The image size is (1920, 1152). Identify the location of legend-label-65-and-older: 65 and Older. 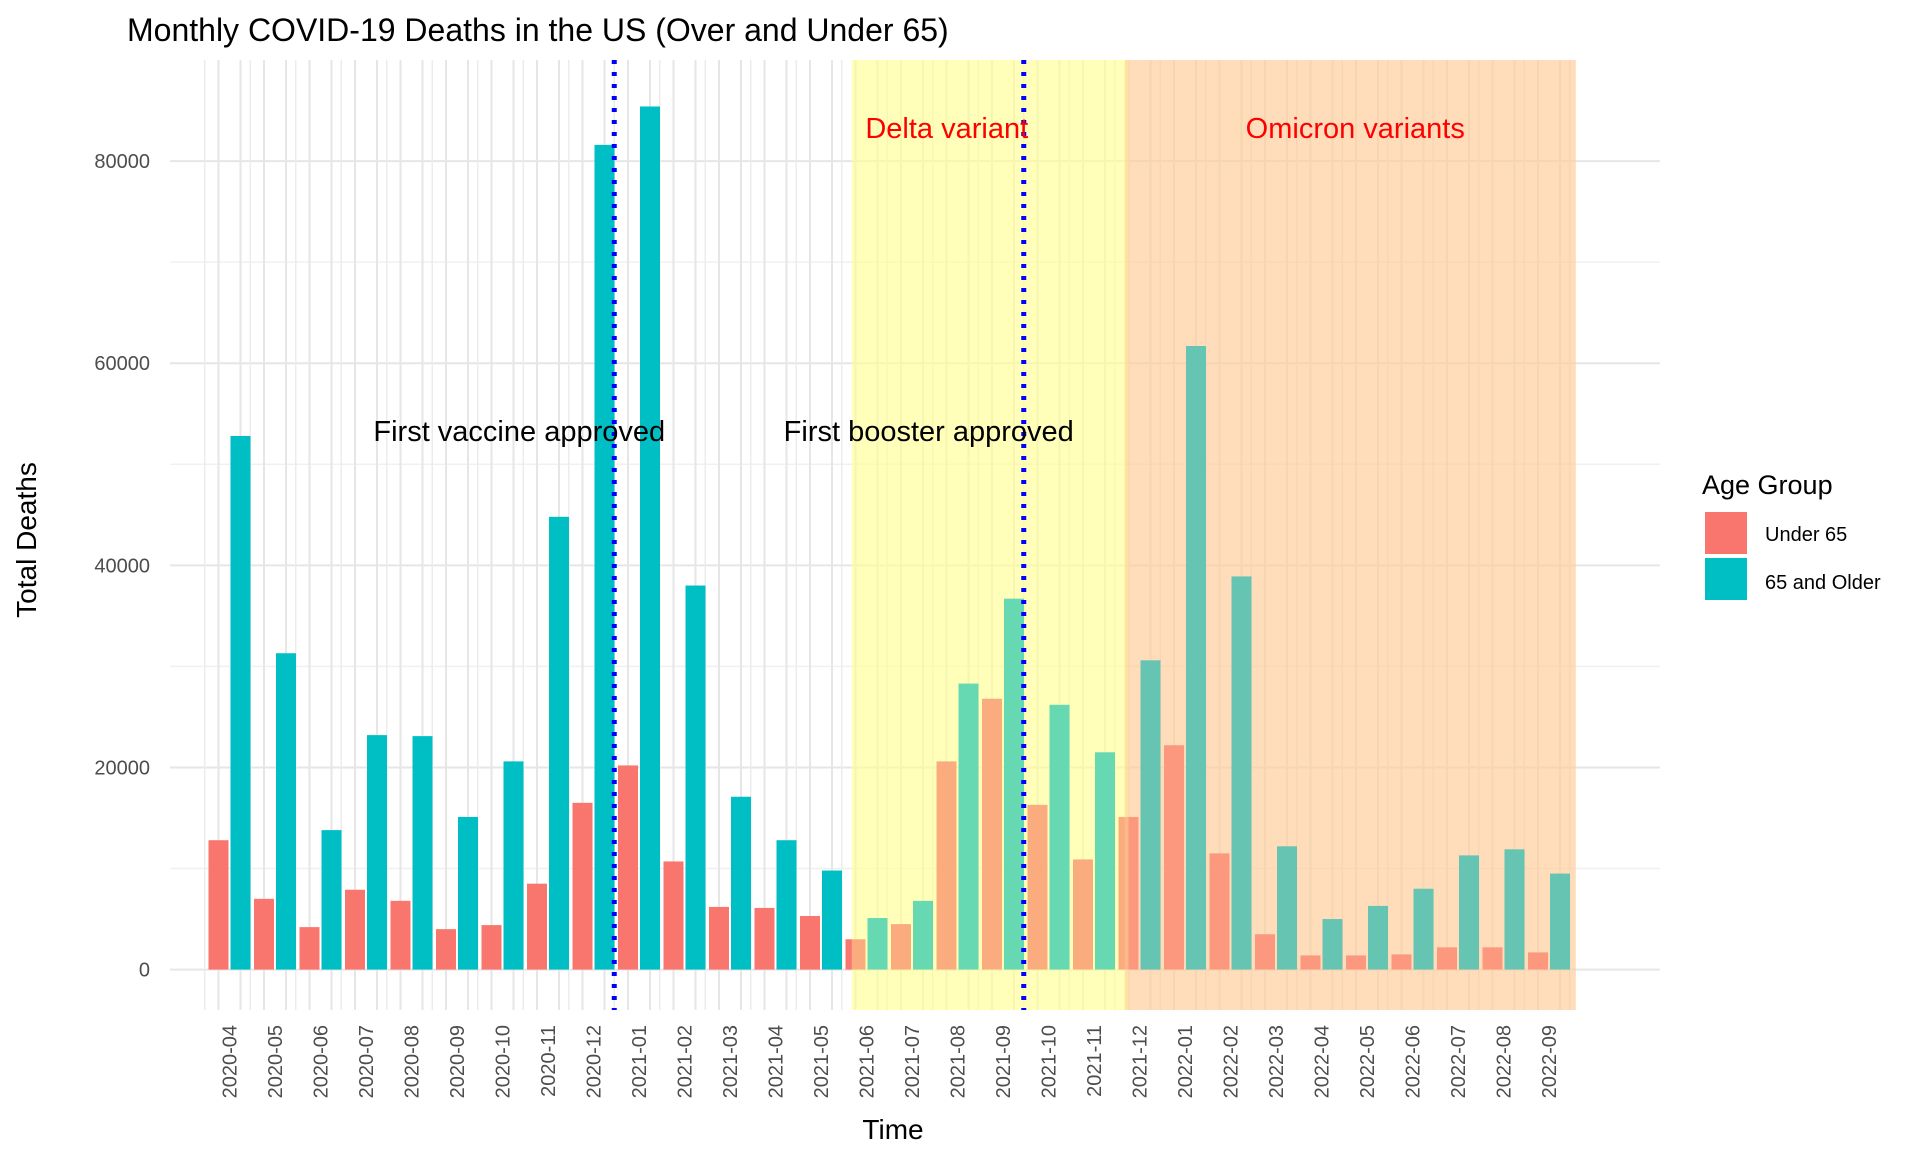
(1823, 583).